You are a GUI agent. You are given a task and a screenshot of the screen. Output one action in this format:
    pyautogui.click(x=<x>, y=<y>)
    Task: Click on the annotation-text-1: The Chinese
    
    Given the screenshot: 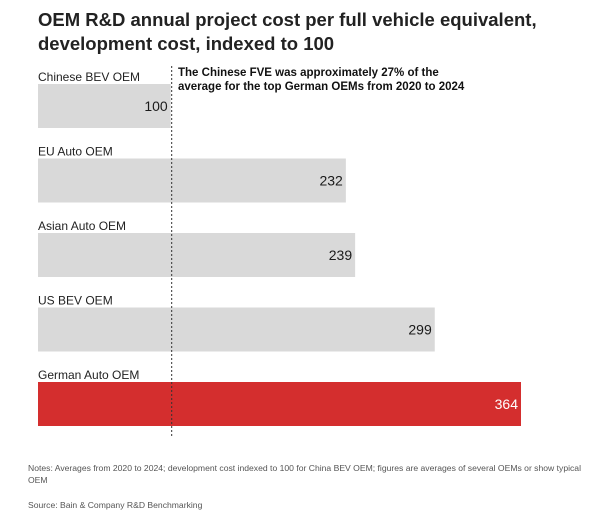 What is the action you would take?
    pyautogui.click(x=214, y=73)
    